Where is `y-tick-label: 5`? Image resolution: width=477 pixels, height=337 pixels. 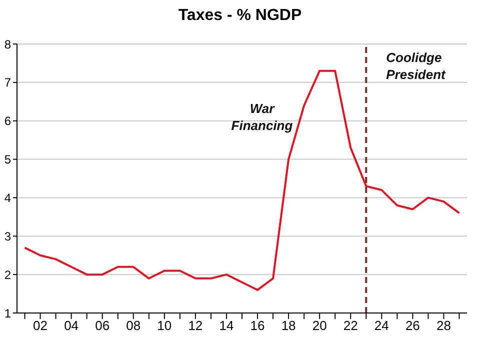
y-tick-label: 5 is located at coordinates (8, 159).